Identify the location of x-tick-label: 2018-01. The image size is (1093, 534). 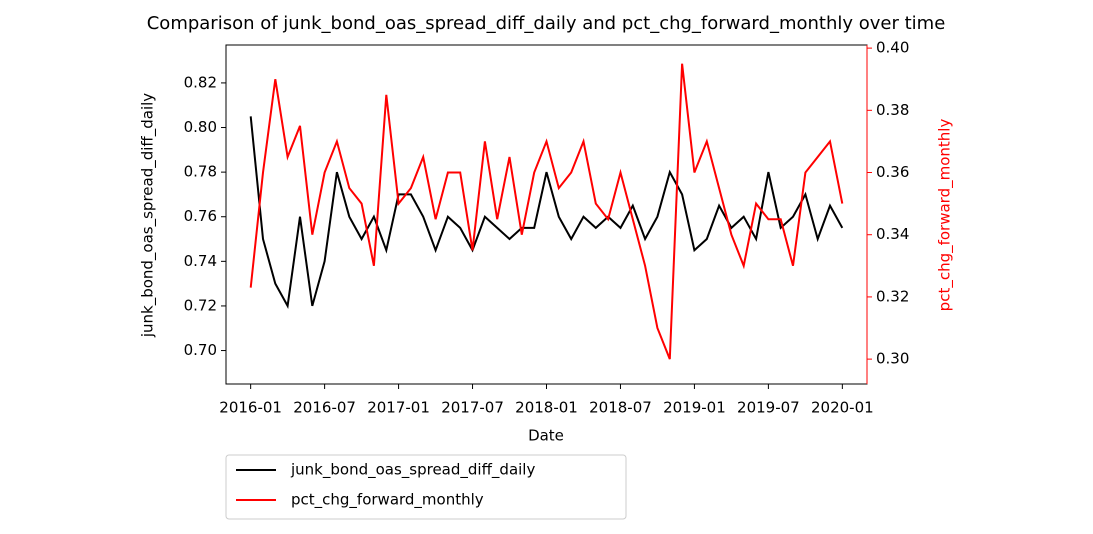
(546, 408).